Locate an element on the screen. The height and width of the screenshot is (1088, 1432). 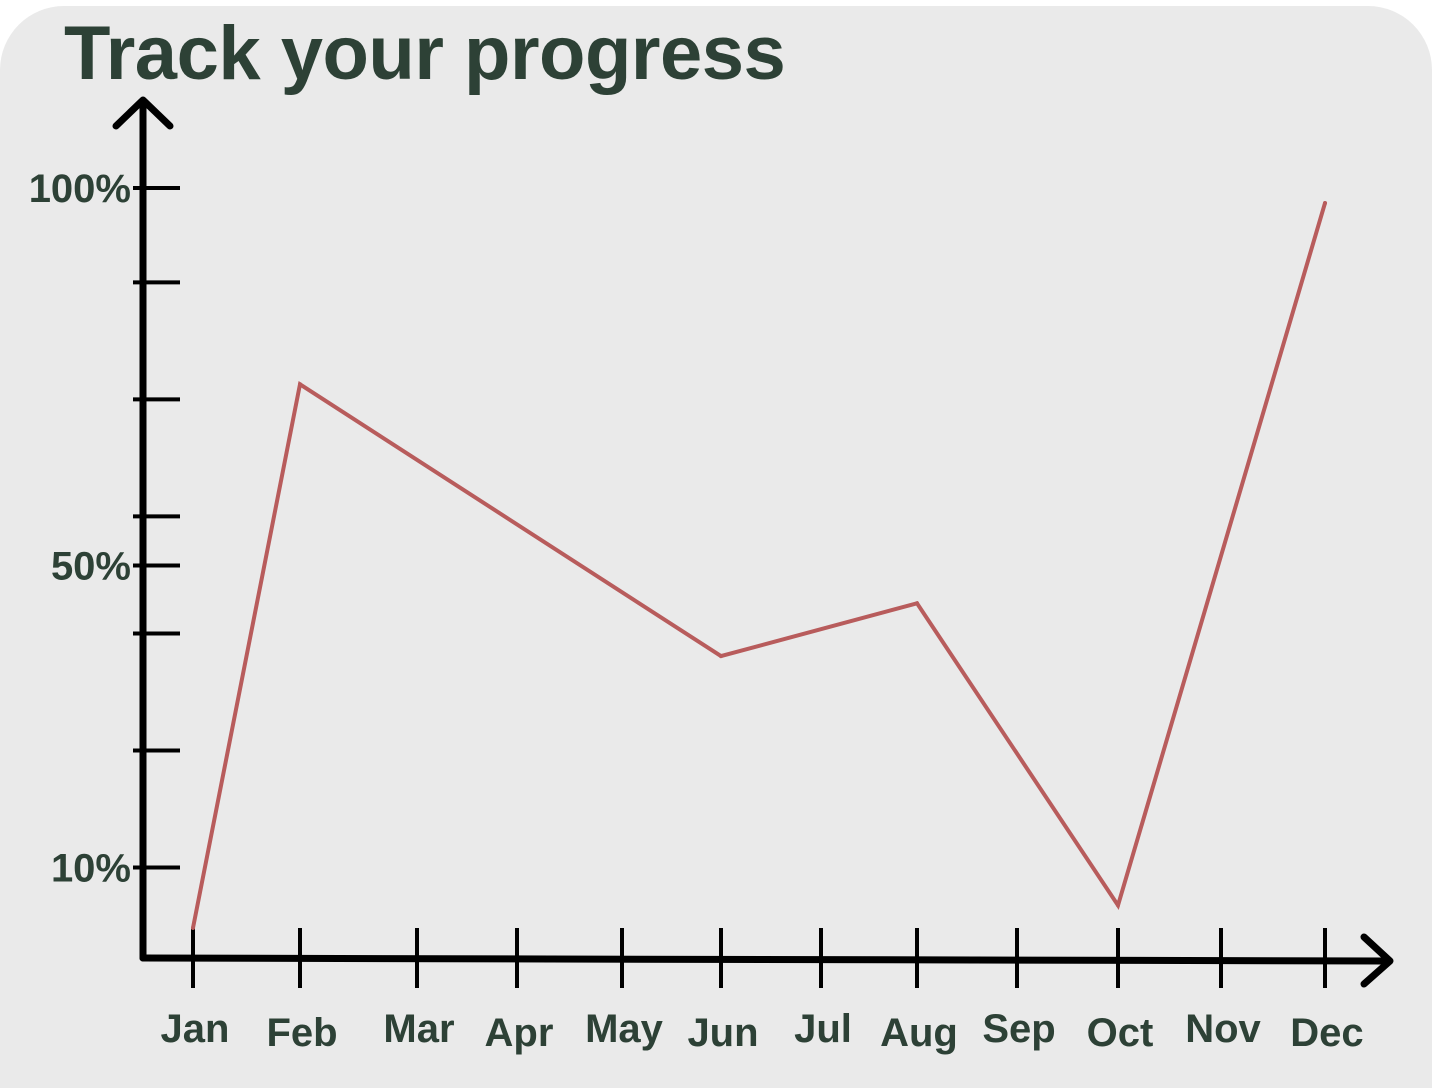
x-tick-label: Jun is located at coordinates (722, 1033).